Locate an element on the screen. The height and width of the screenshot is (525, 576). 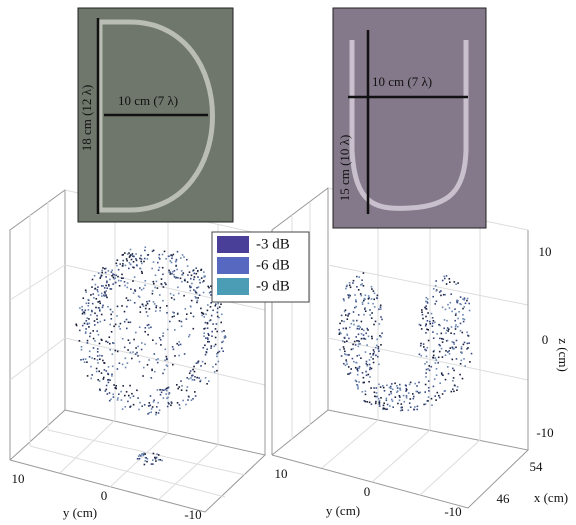
legend-label: -3 dB is located at coordinates (273, 244).